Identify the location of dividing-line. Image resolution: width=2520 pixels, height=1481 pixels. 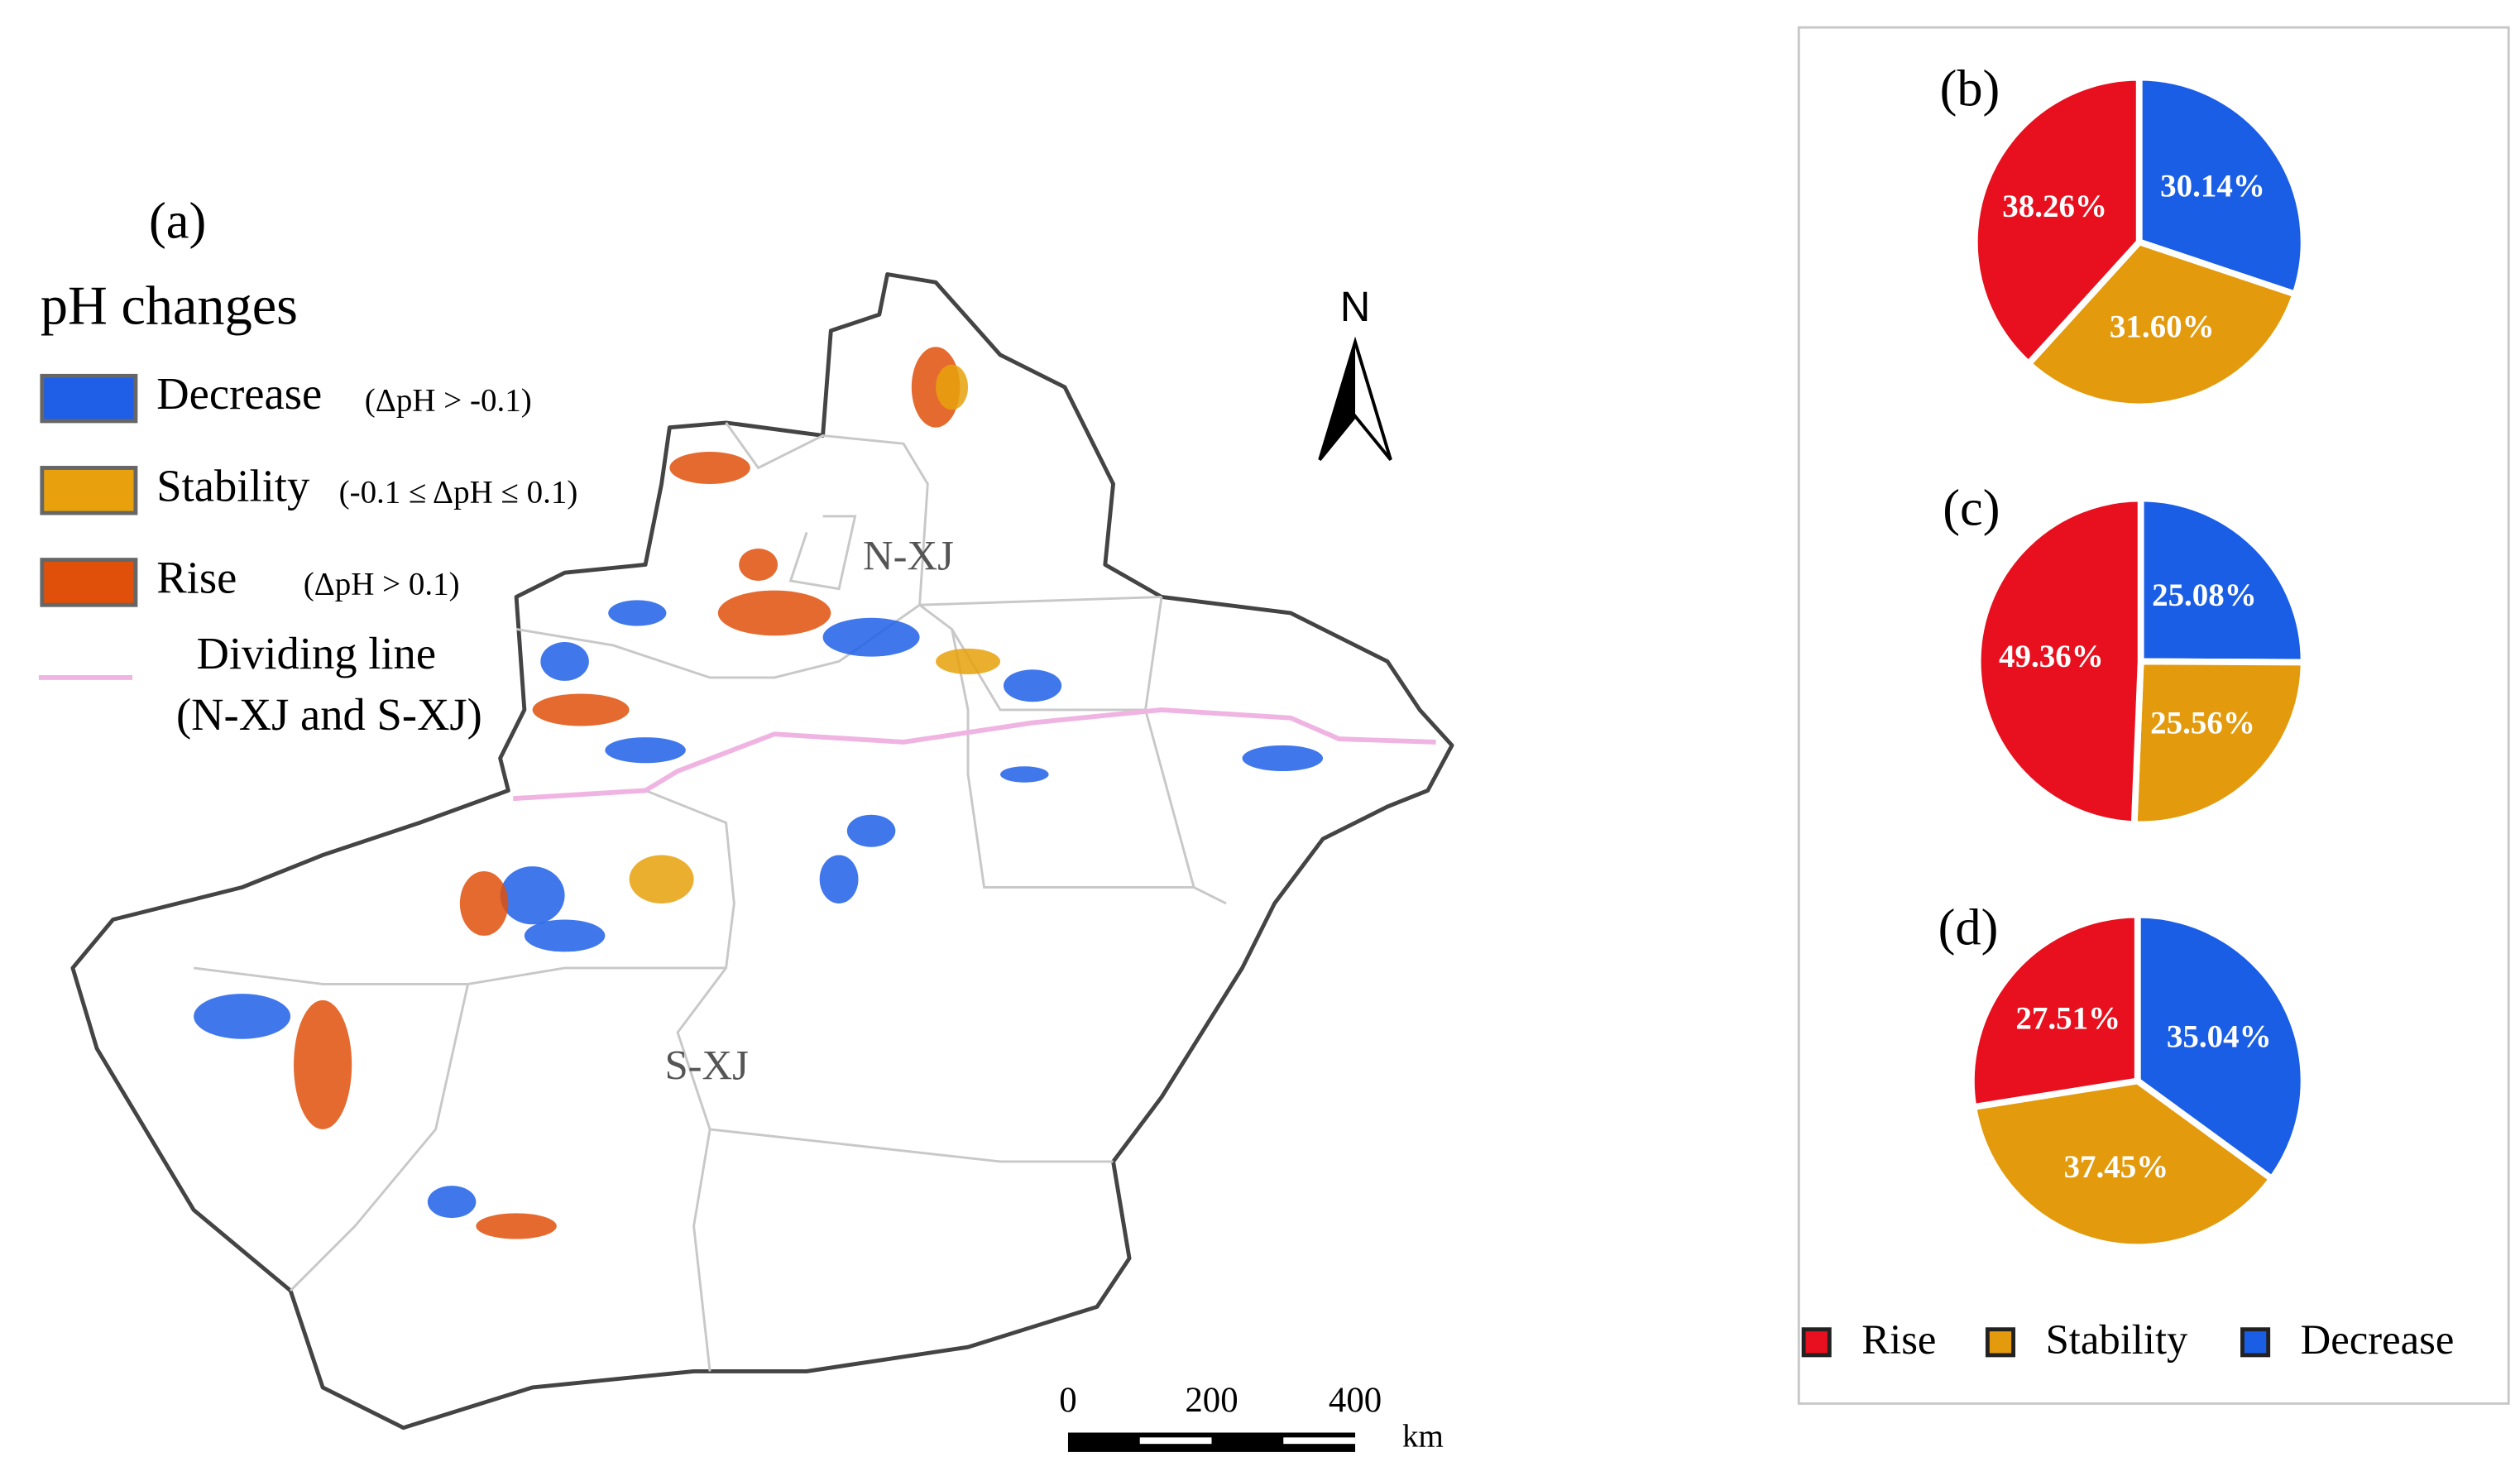
(974, 754).